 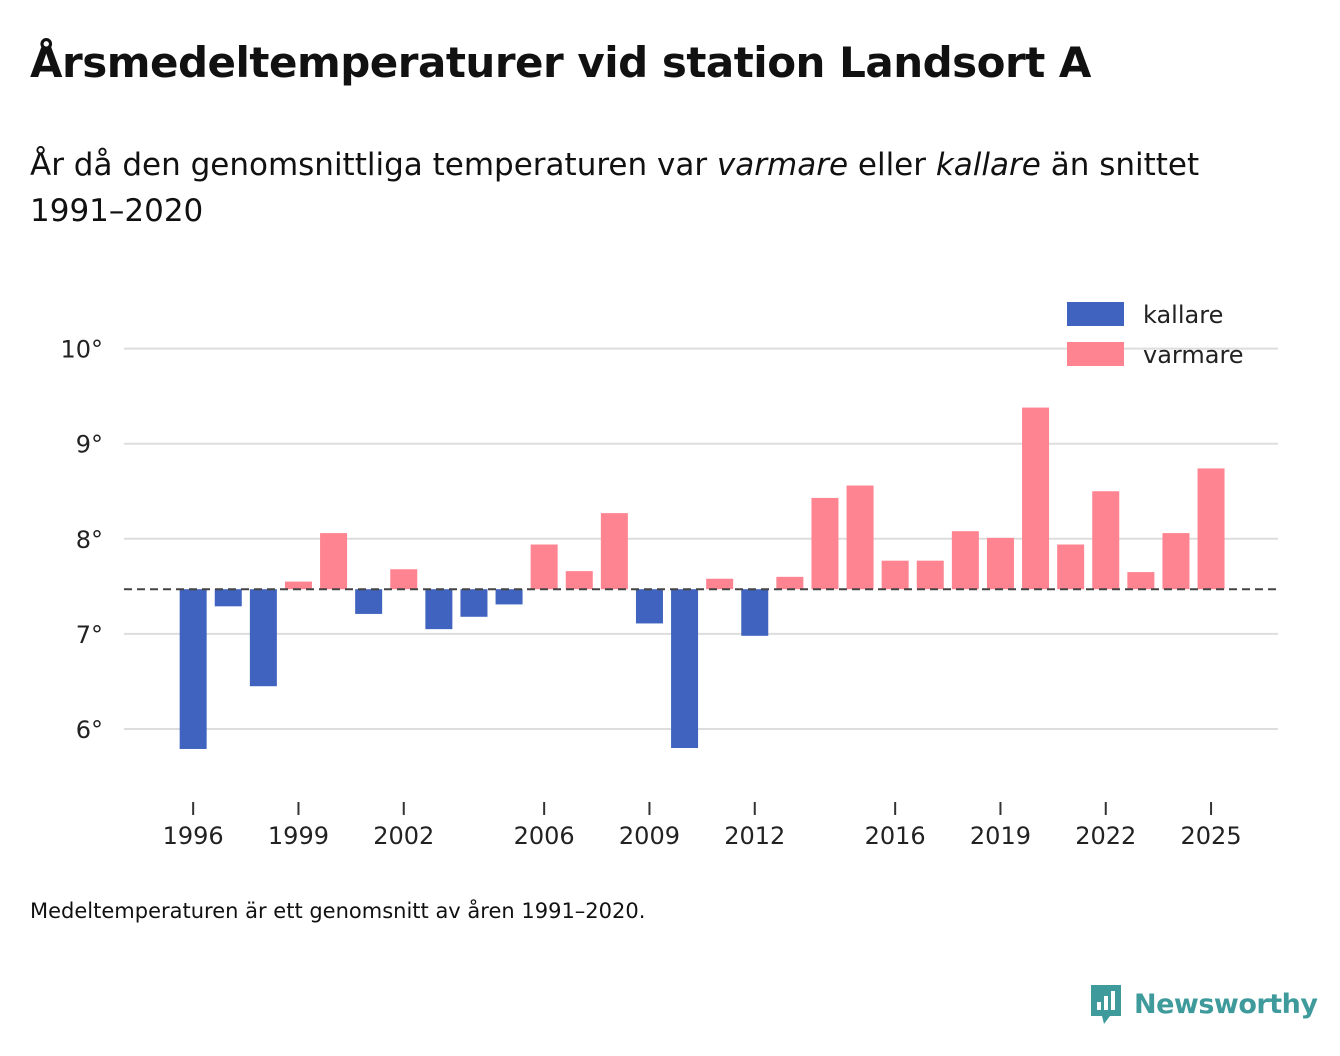 What do you see at coordinates (369, 601) in the screenshot?
I see `bar-2001` at bounding box center [369, 601].